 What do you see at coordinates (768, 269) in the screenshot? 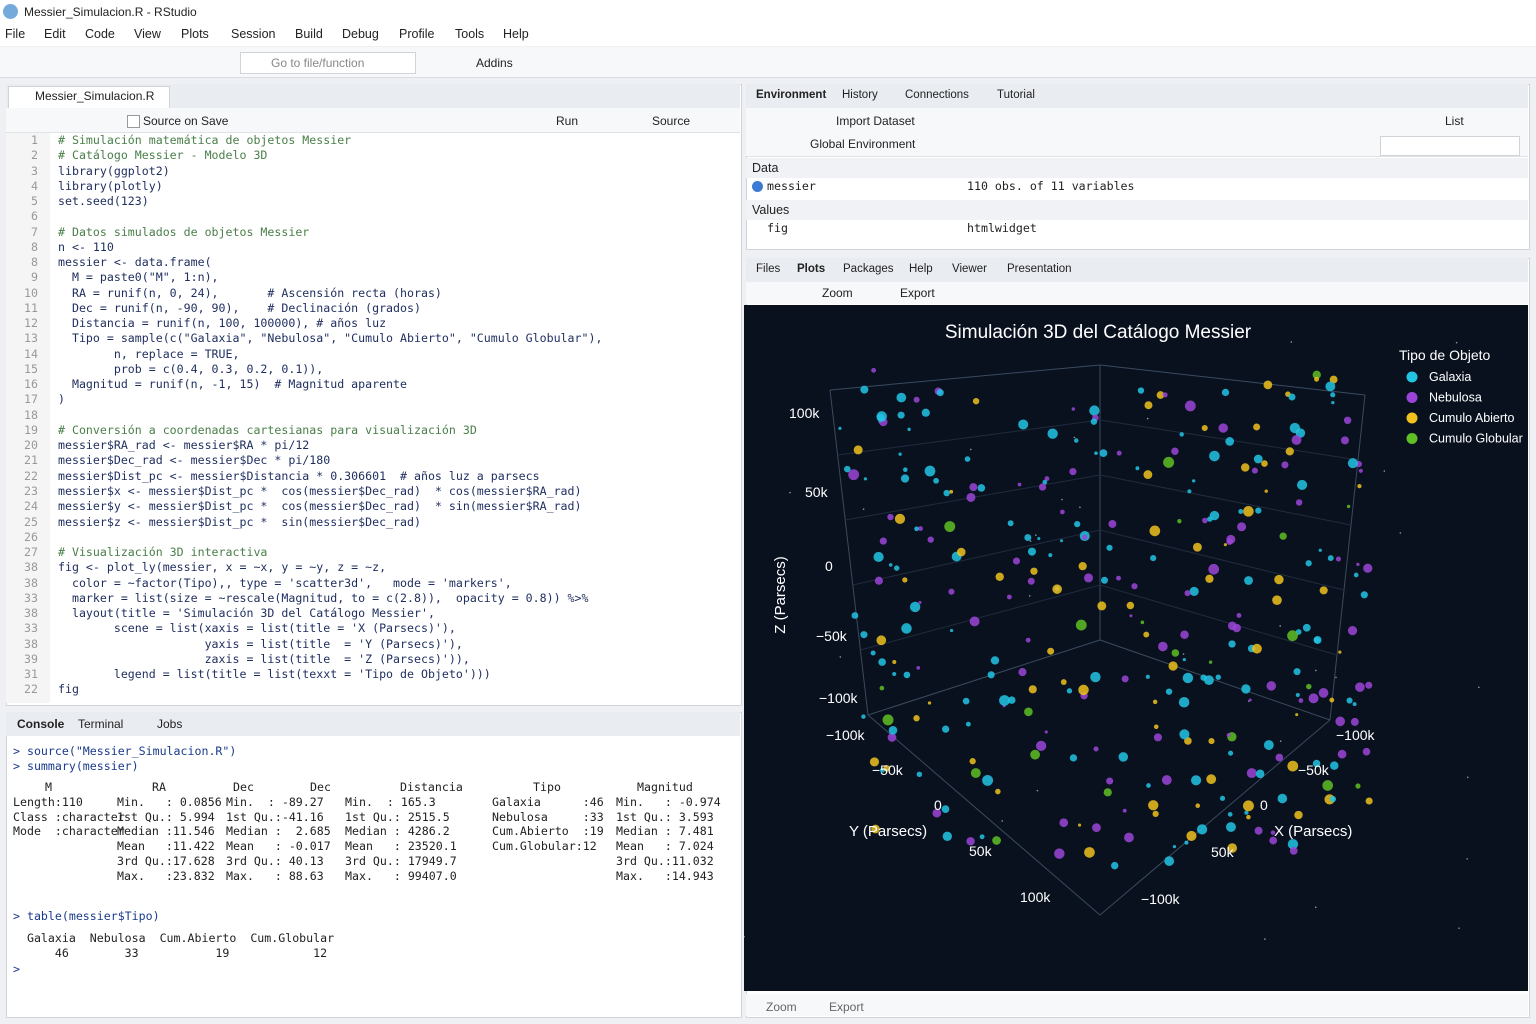
I see `plots-tab: Files` at bounding box center [768, 269].